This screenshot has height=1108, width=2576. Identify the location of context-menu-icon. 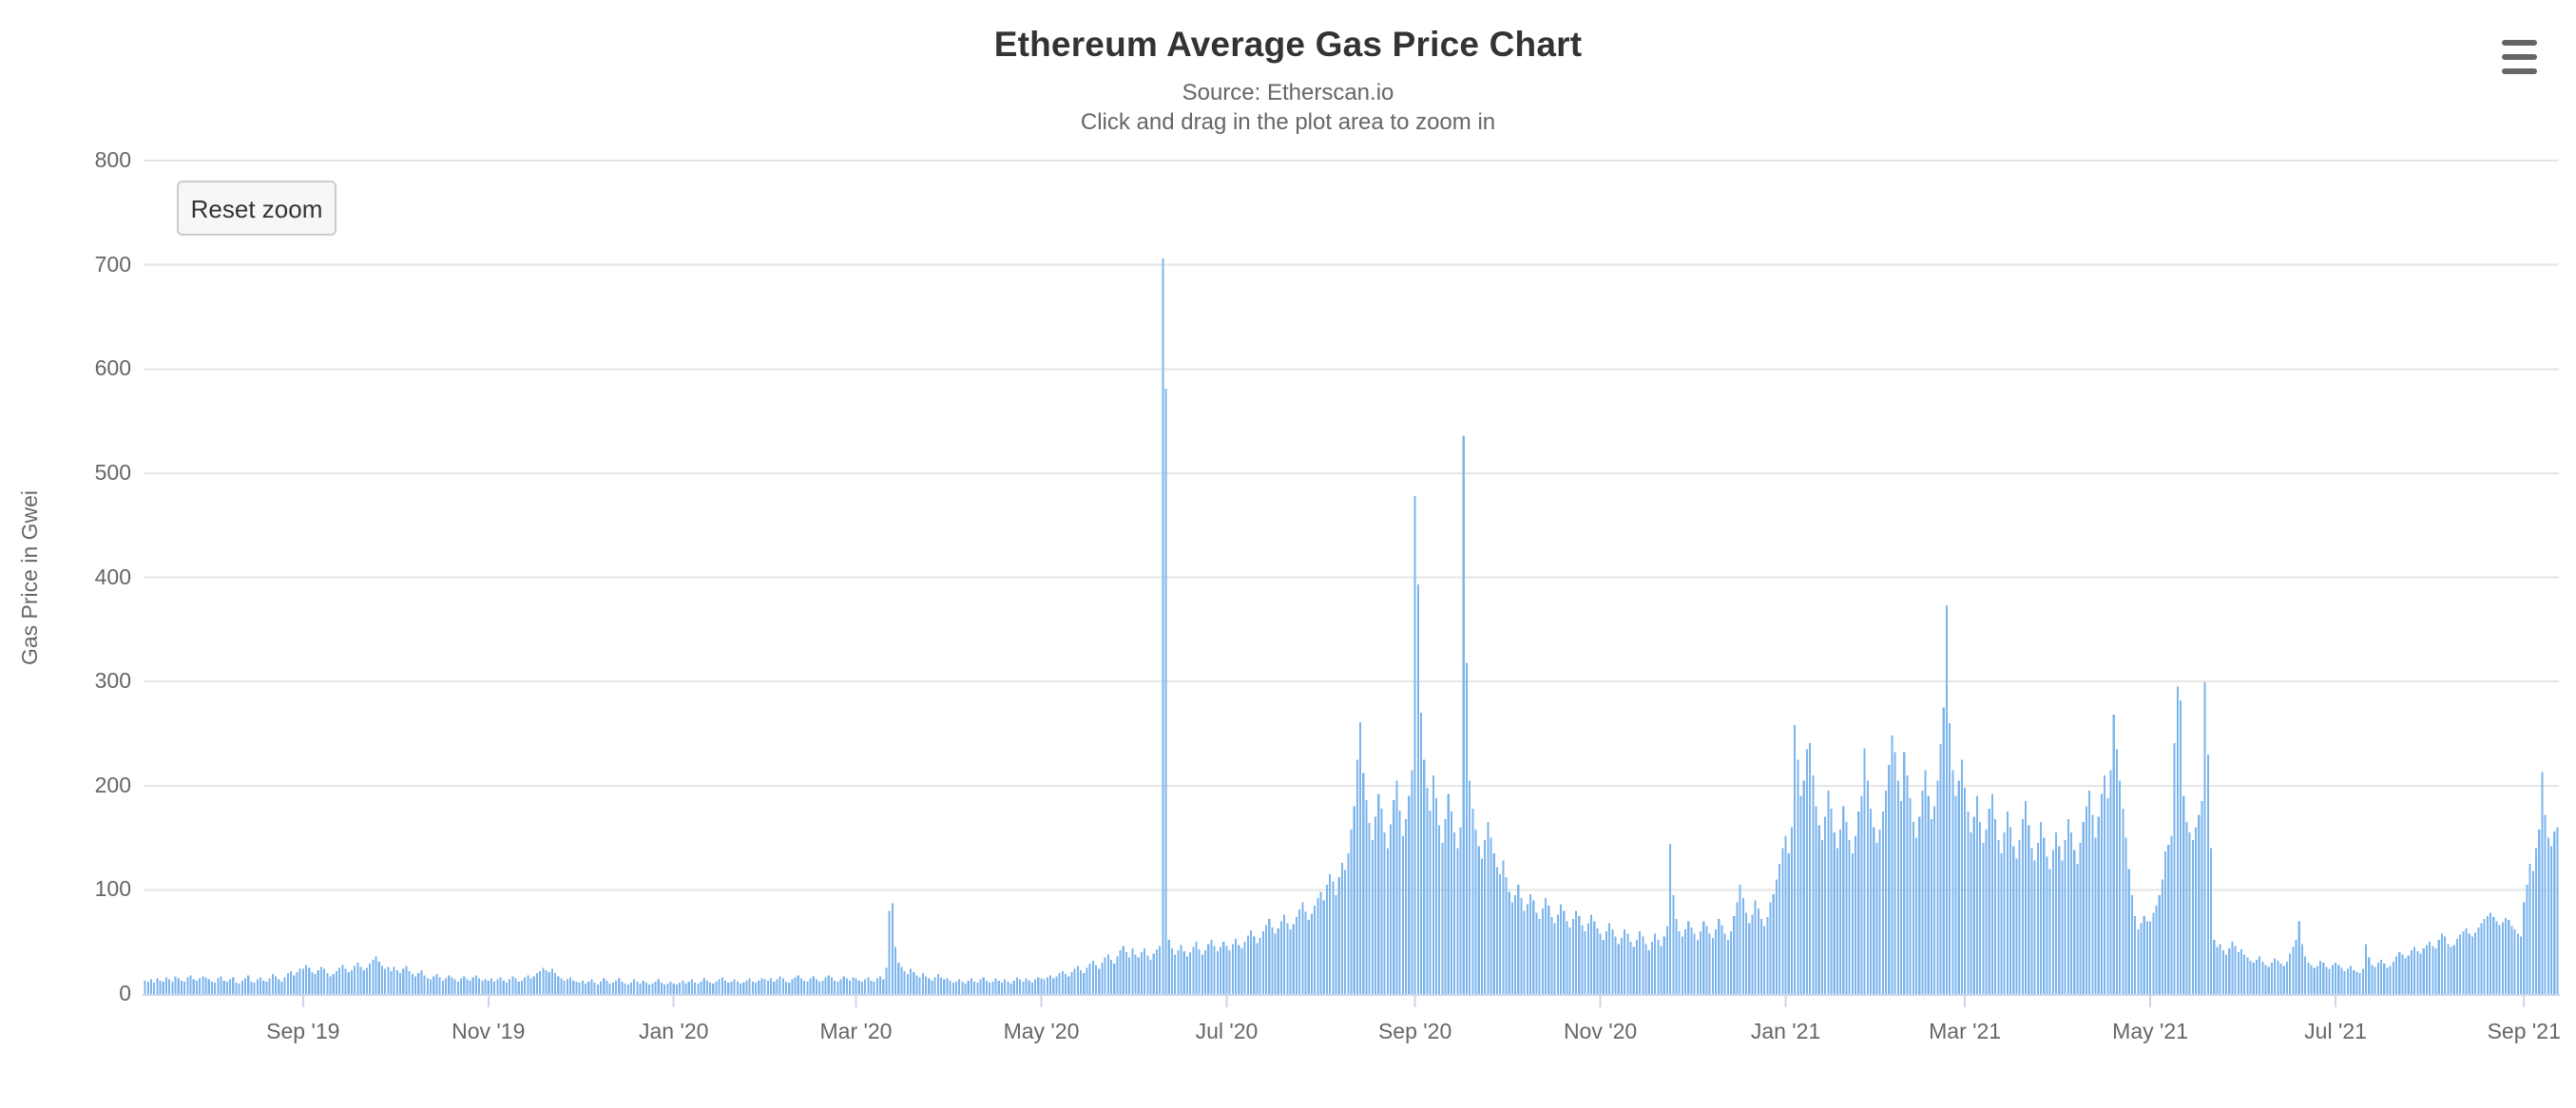
(2523, 57).